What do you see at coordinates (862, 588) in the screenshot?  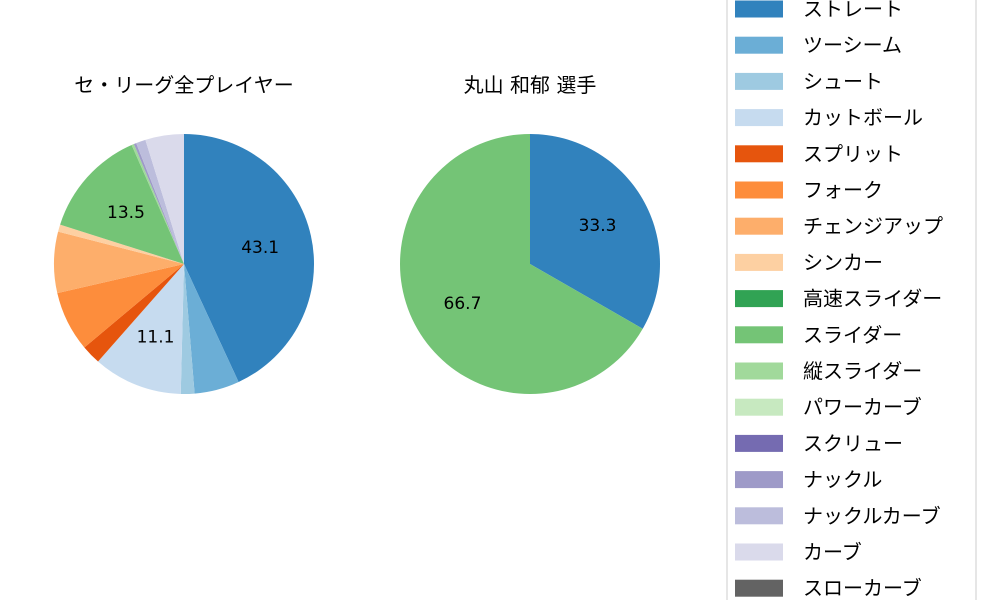 I see `legend-label: スローカーブ` at bounding box center [862, 588].